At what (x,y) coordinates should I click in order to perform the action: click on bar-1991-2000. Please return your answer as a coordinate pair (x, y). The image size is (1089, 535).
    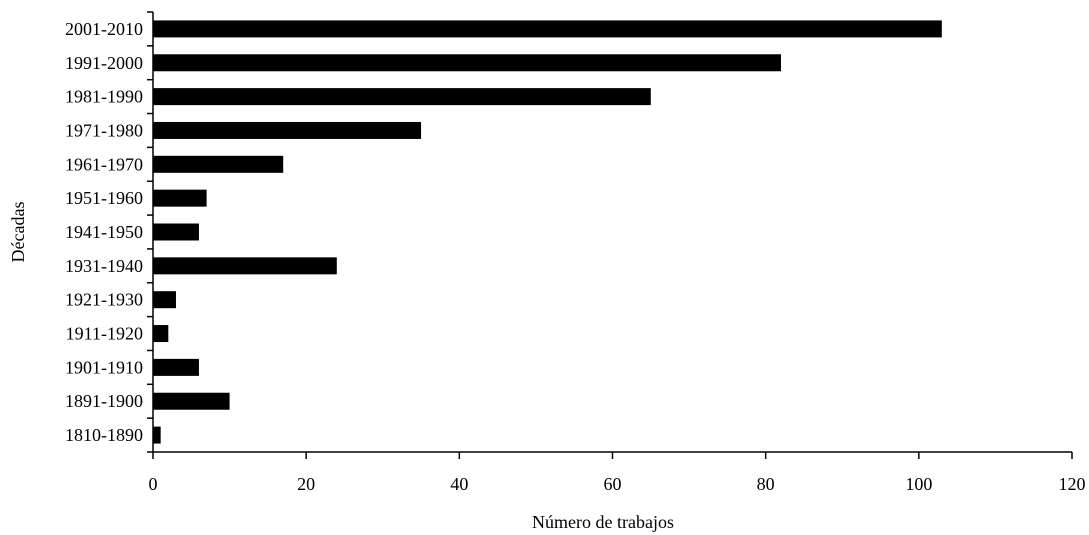
    Looking at the image, I should click on (467, 63).